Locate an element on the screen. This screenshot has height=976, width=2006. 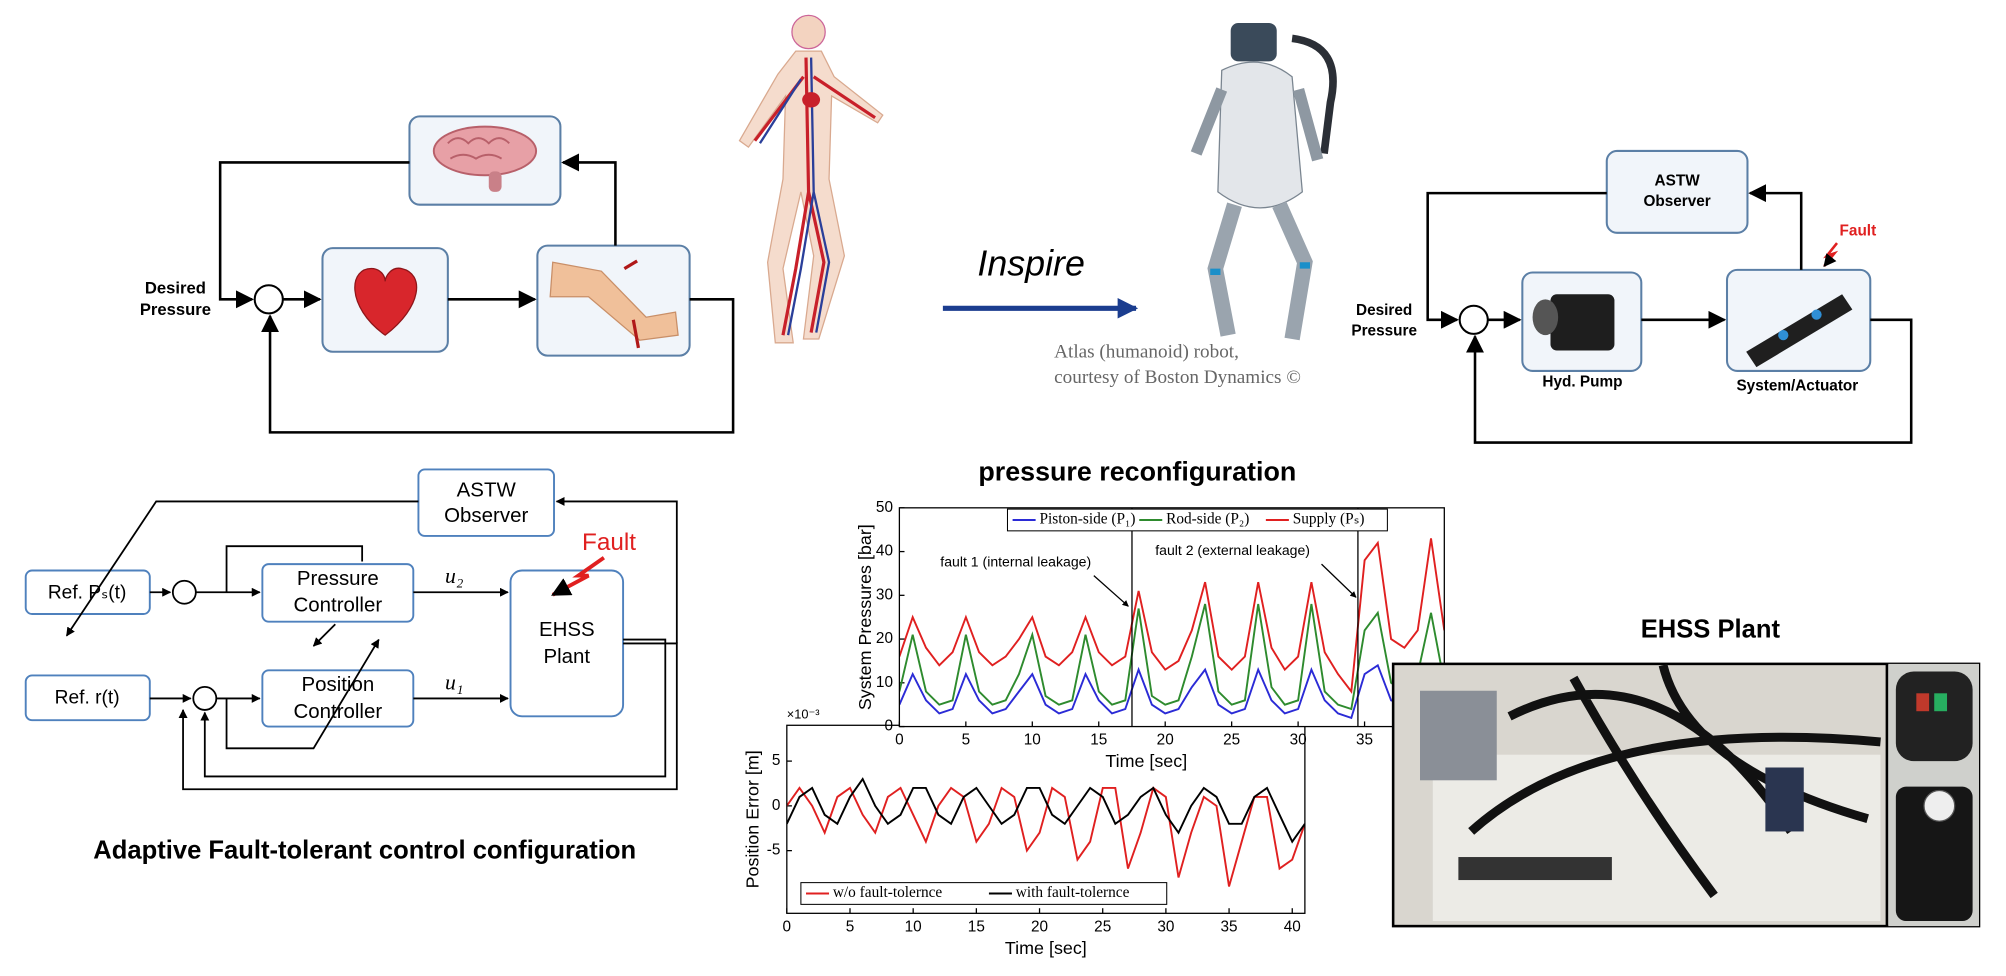
chart-title: pressure reconfiguration is located at coordinates (1137, 471).